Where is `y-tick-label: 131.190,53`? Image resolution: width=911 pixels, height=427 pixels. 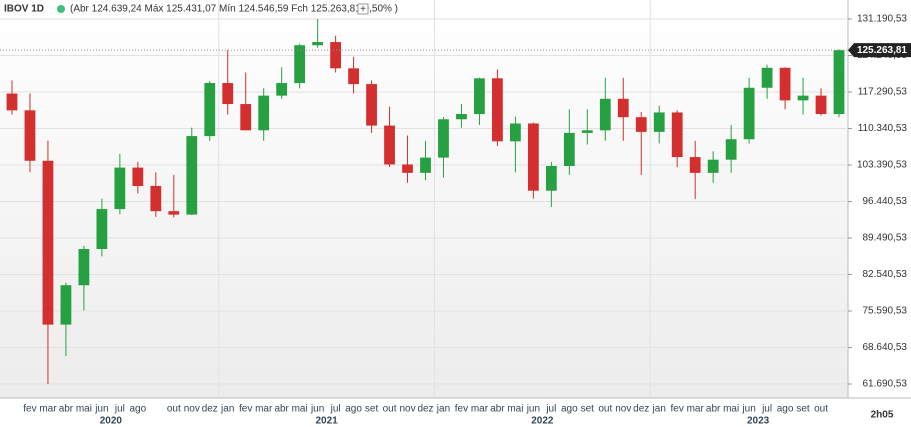
y-tick-label: 131.190,53 is located at coordinates (882, 19).